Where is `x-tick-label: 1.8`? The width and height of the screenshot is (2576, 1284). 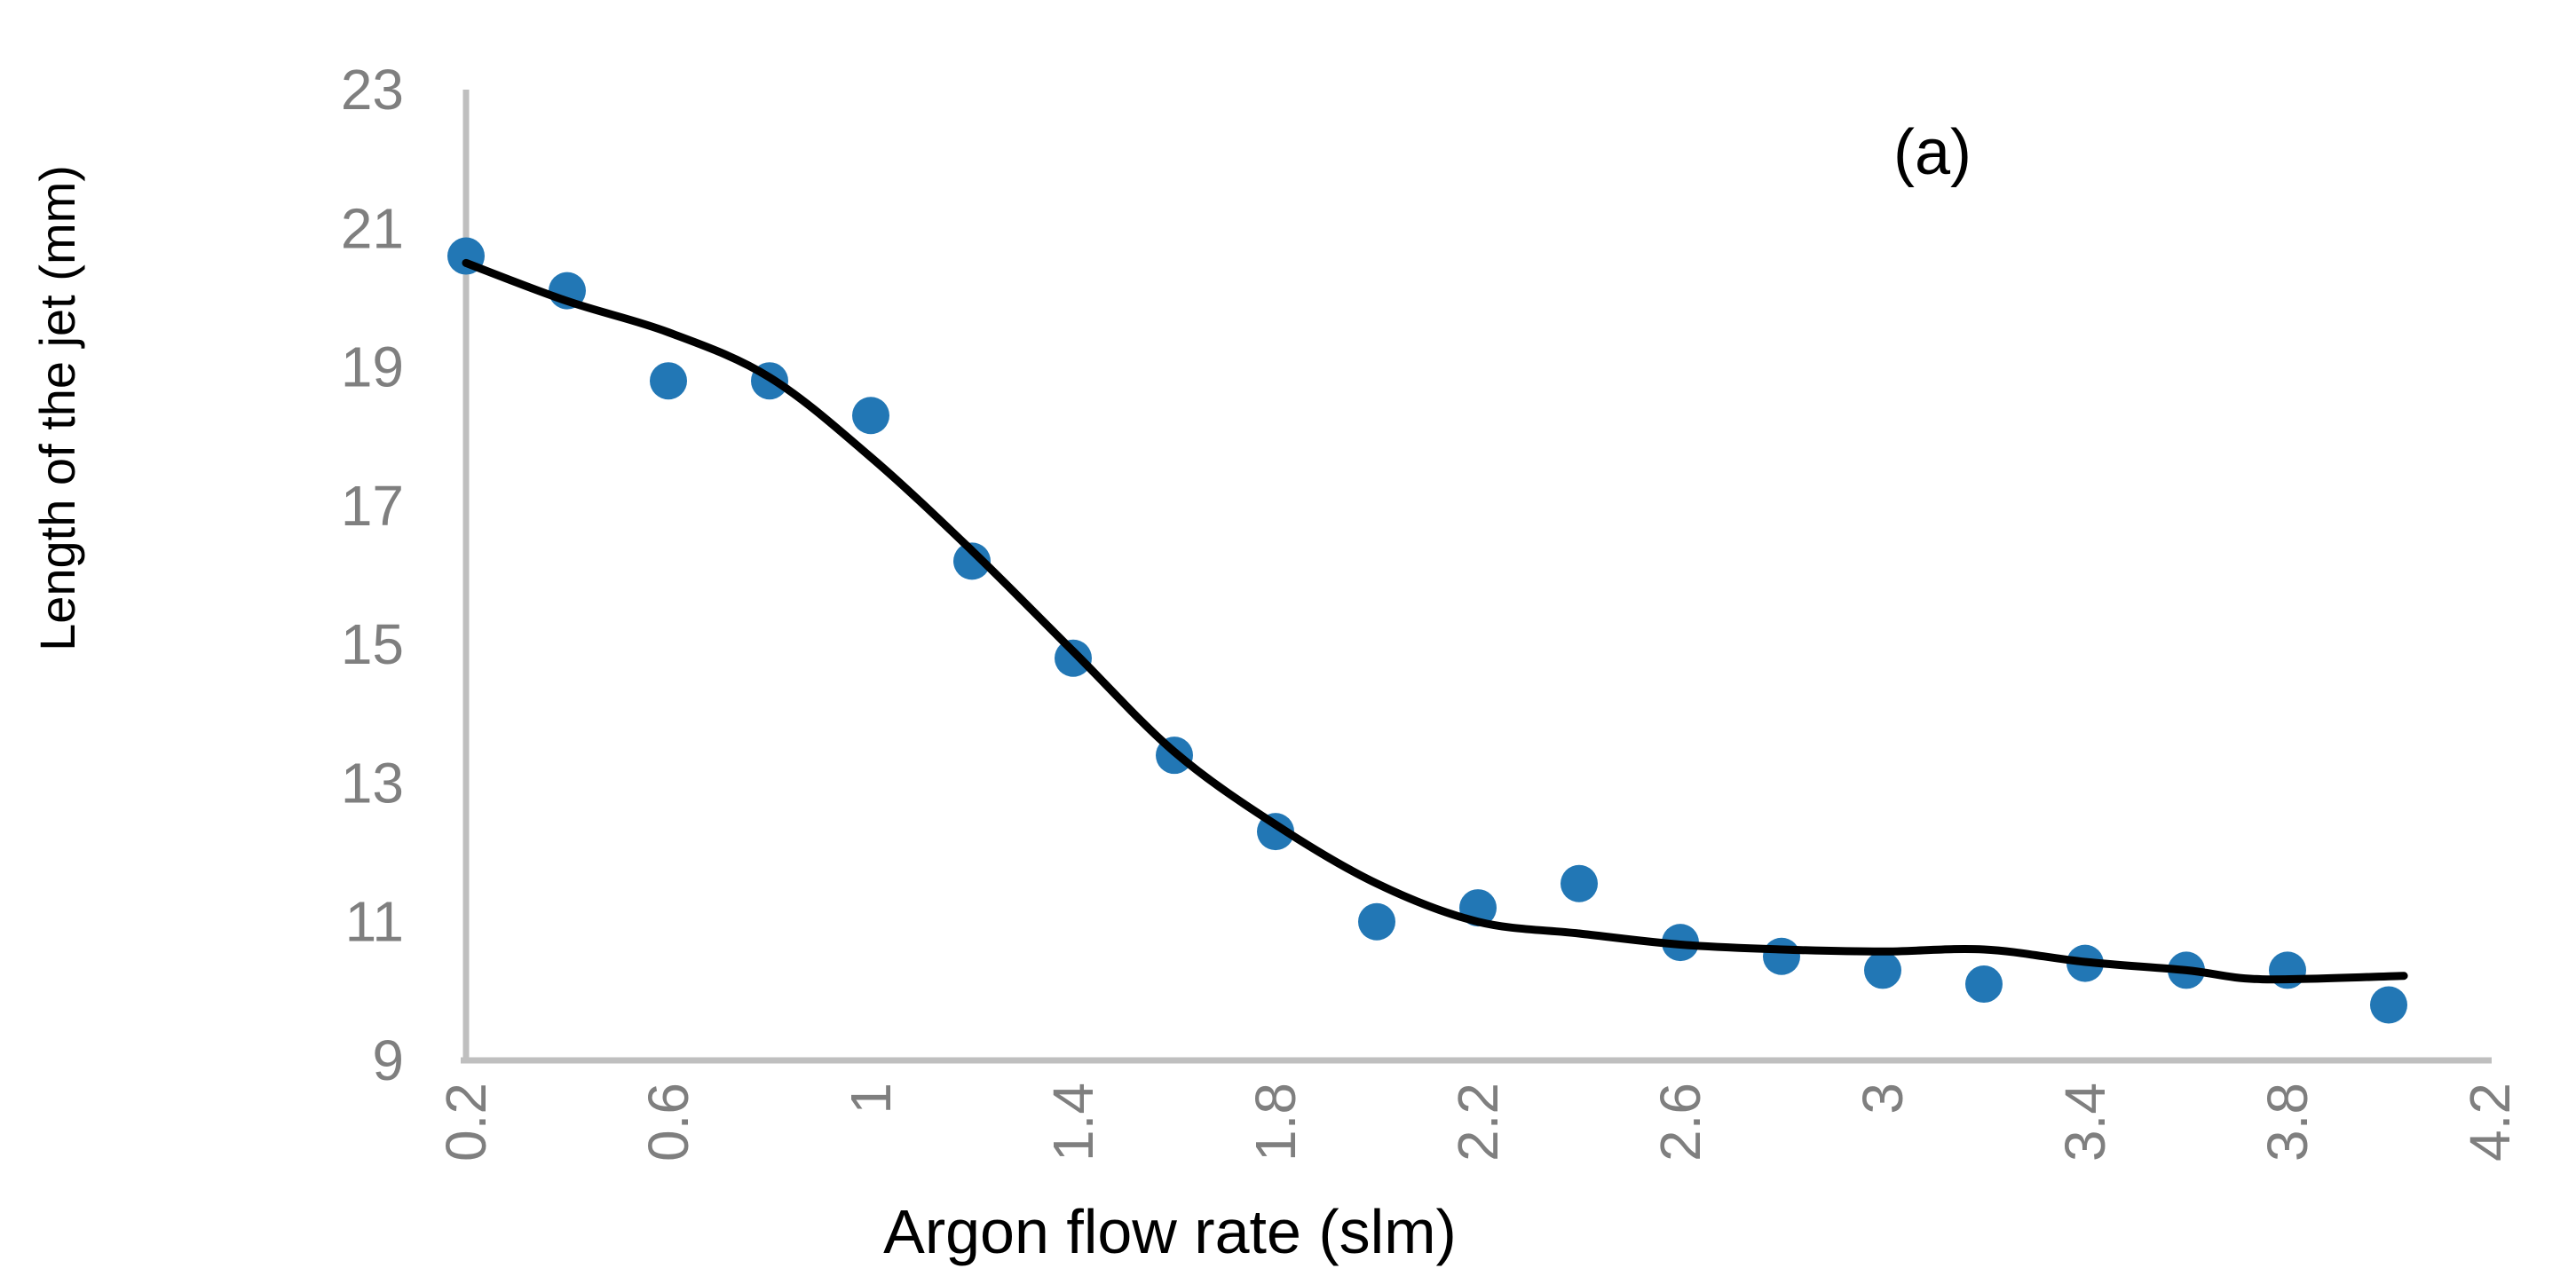
x-tick-label: 1.8 is located at coordinates (1276, 1122).